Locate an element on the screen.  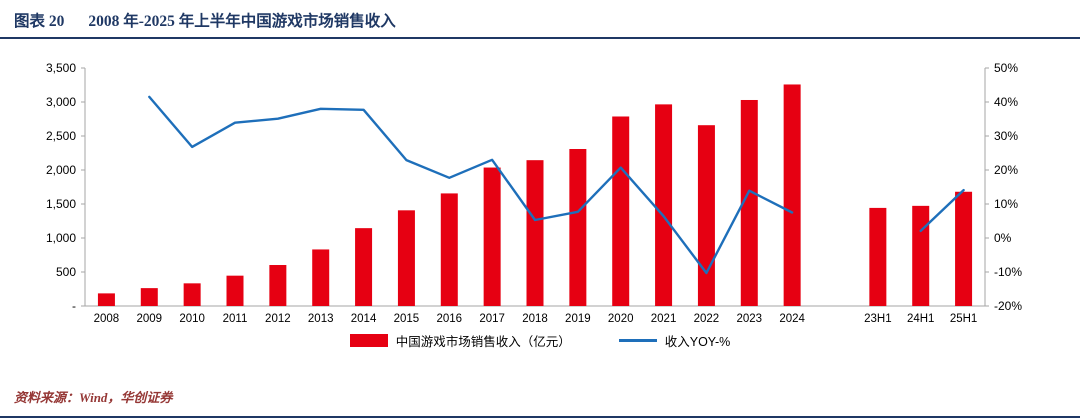
bar-2022 is located at coordinates (706, 215).